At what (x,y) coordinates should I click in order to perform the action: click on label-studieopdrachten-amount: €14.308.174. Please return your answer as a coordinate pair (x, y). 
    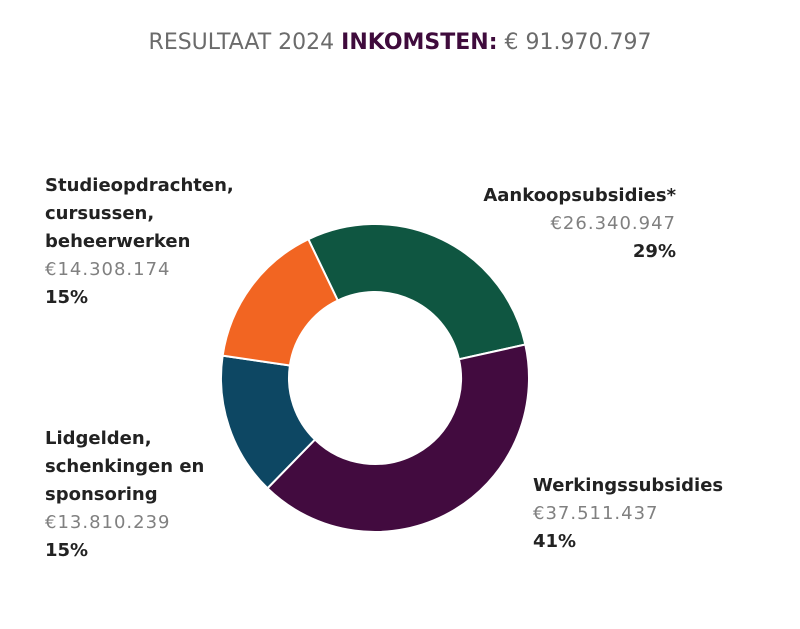
    Looking at the image, I should click on (108, 269).